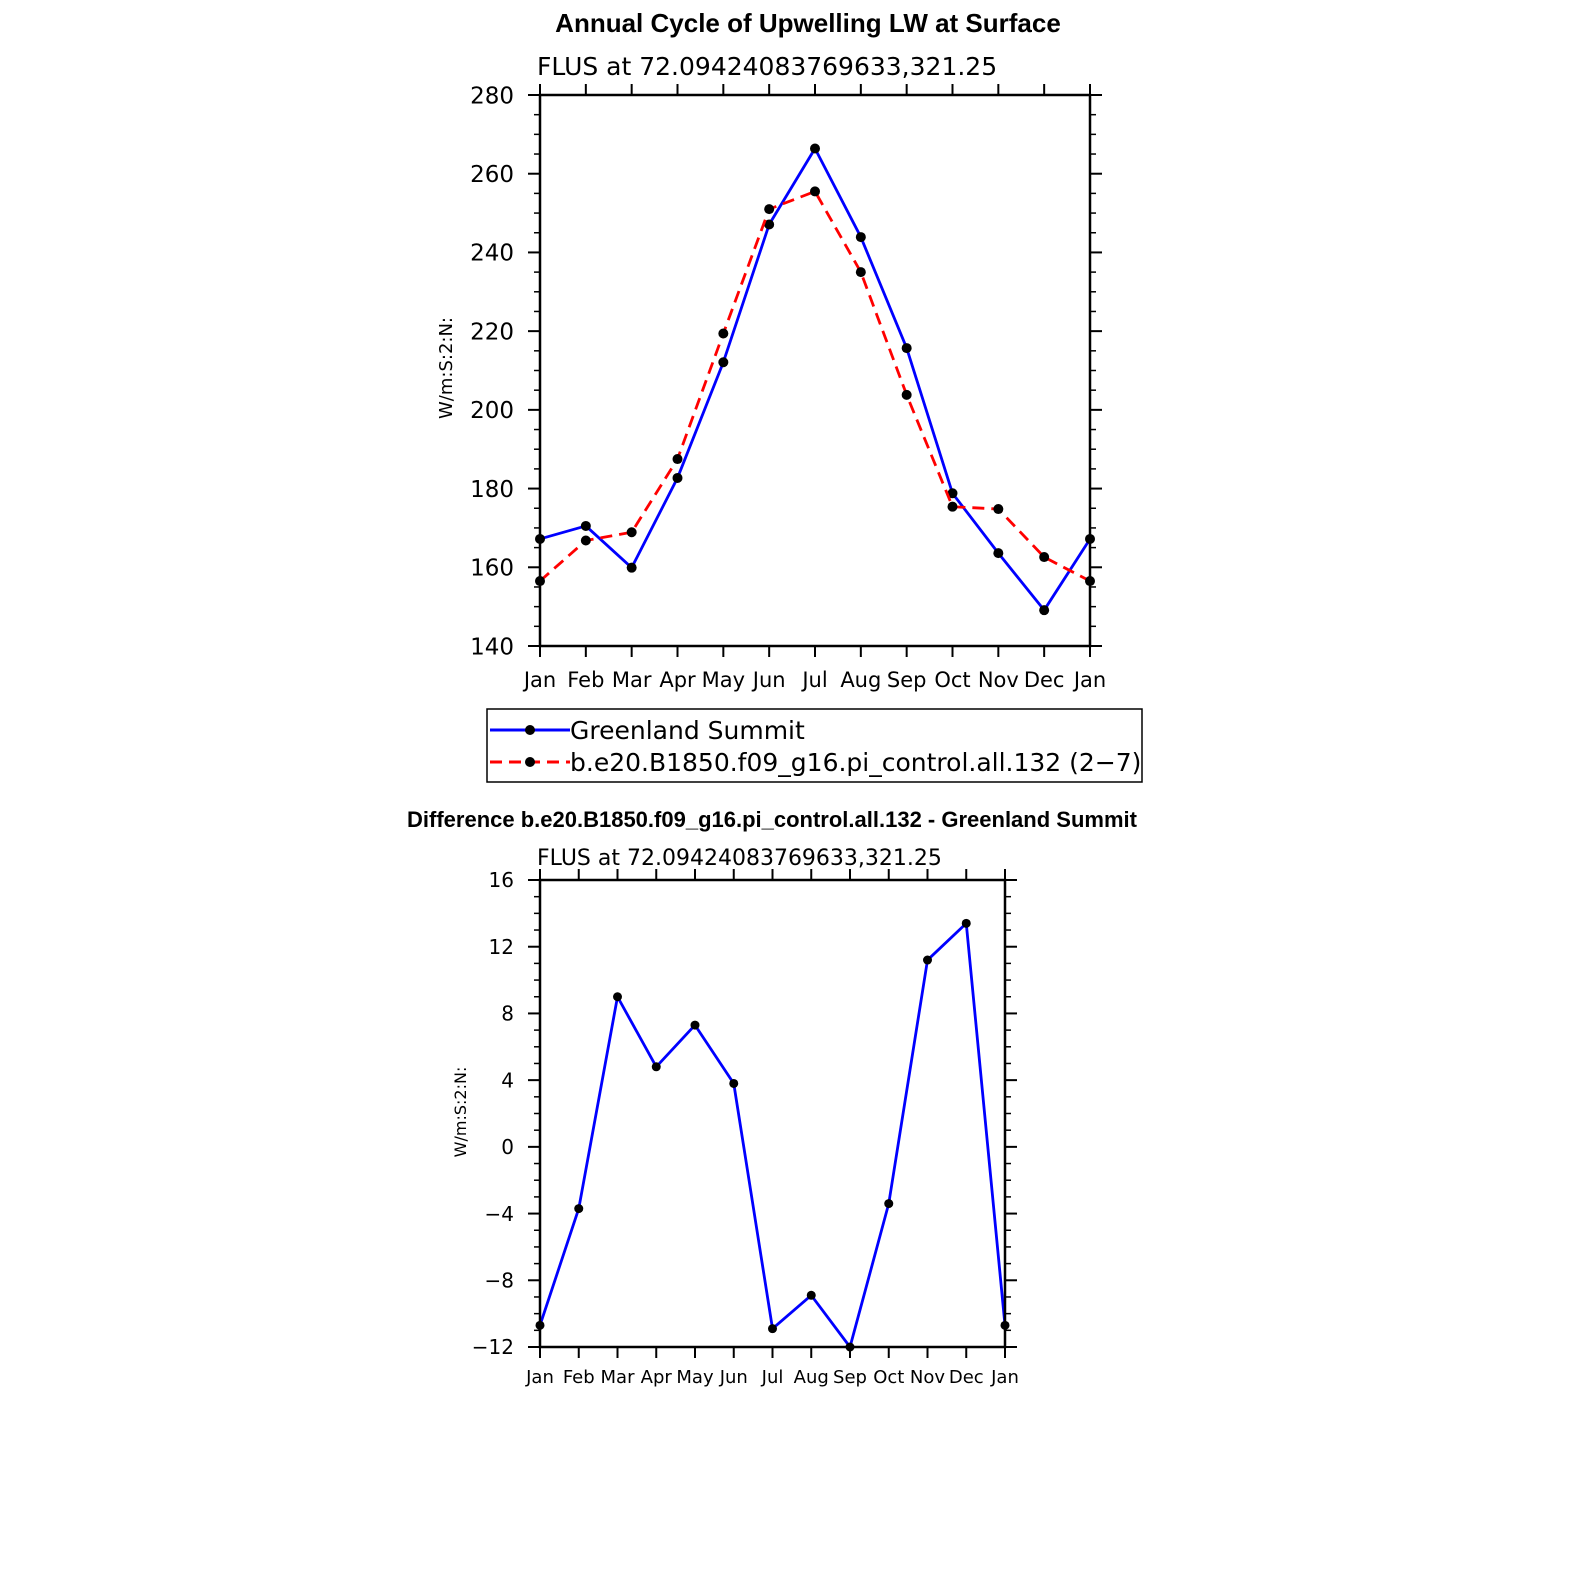 The image size is (1574, 1574). I want to click on chart2-series, so click(772, 1135).